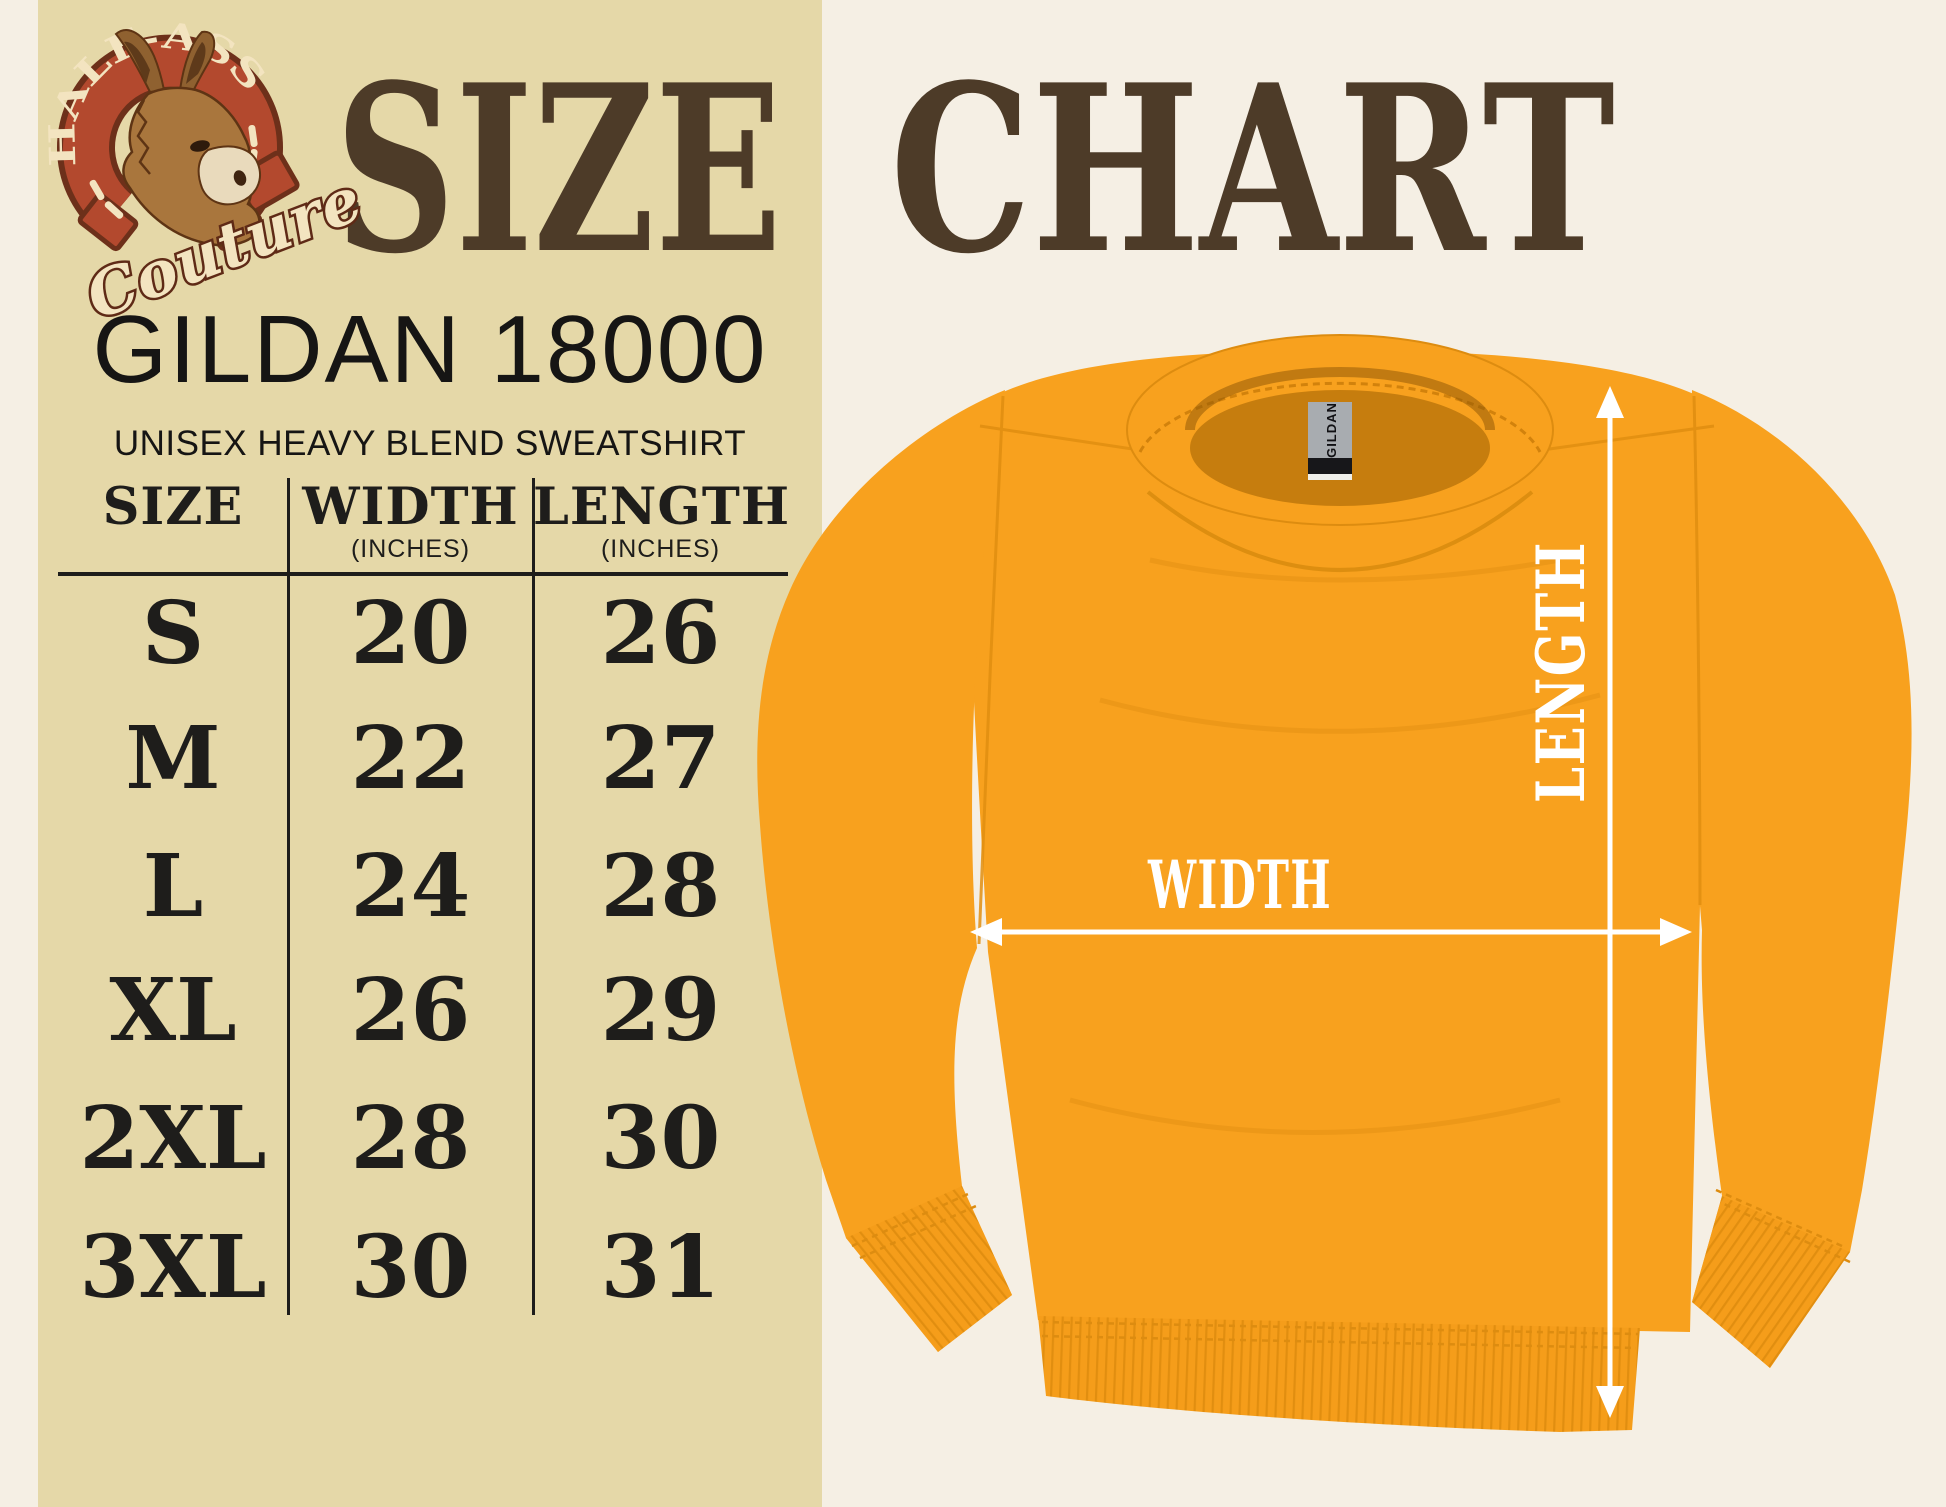  What do you see at coordinates (1330, 477) in the screenshot?
I see `tag-white` at bounding box center [1330, 477].